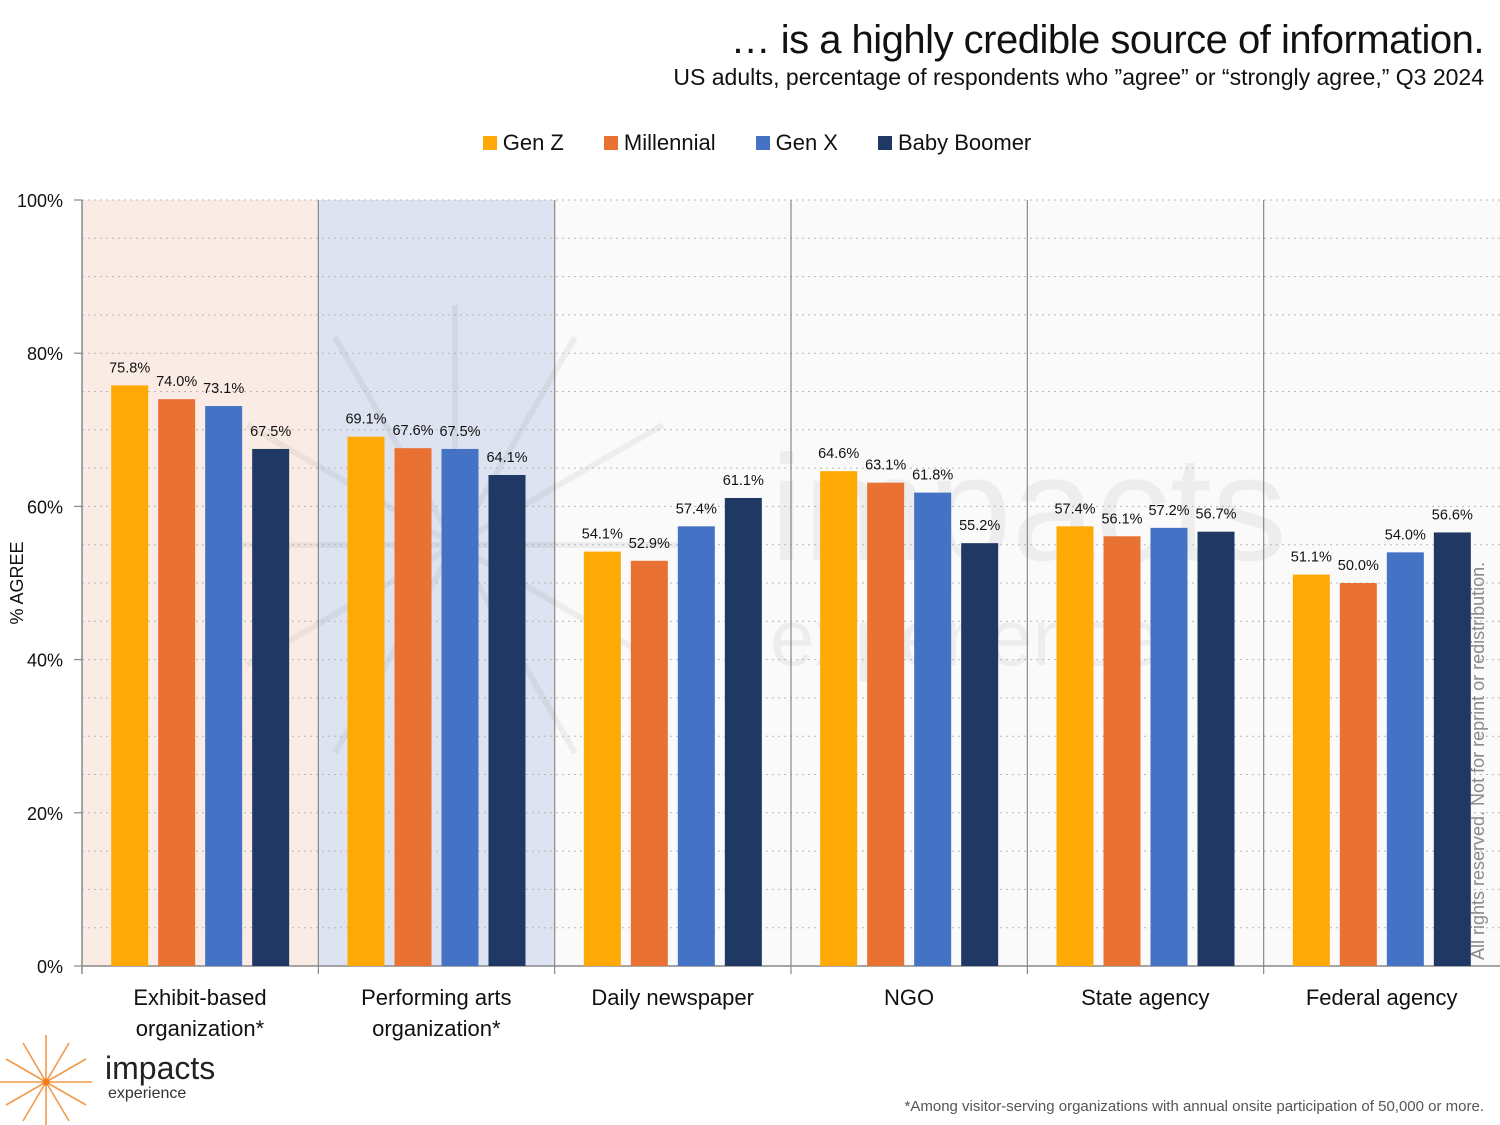  What do you see at coordinates (669, 142) in the screenshot?
I see `legend-label: Millennial` at bounding box center [669, 142].